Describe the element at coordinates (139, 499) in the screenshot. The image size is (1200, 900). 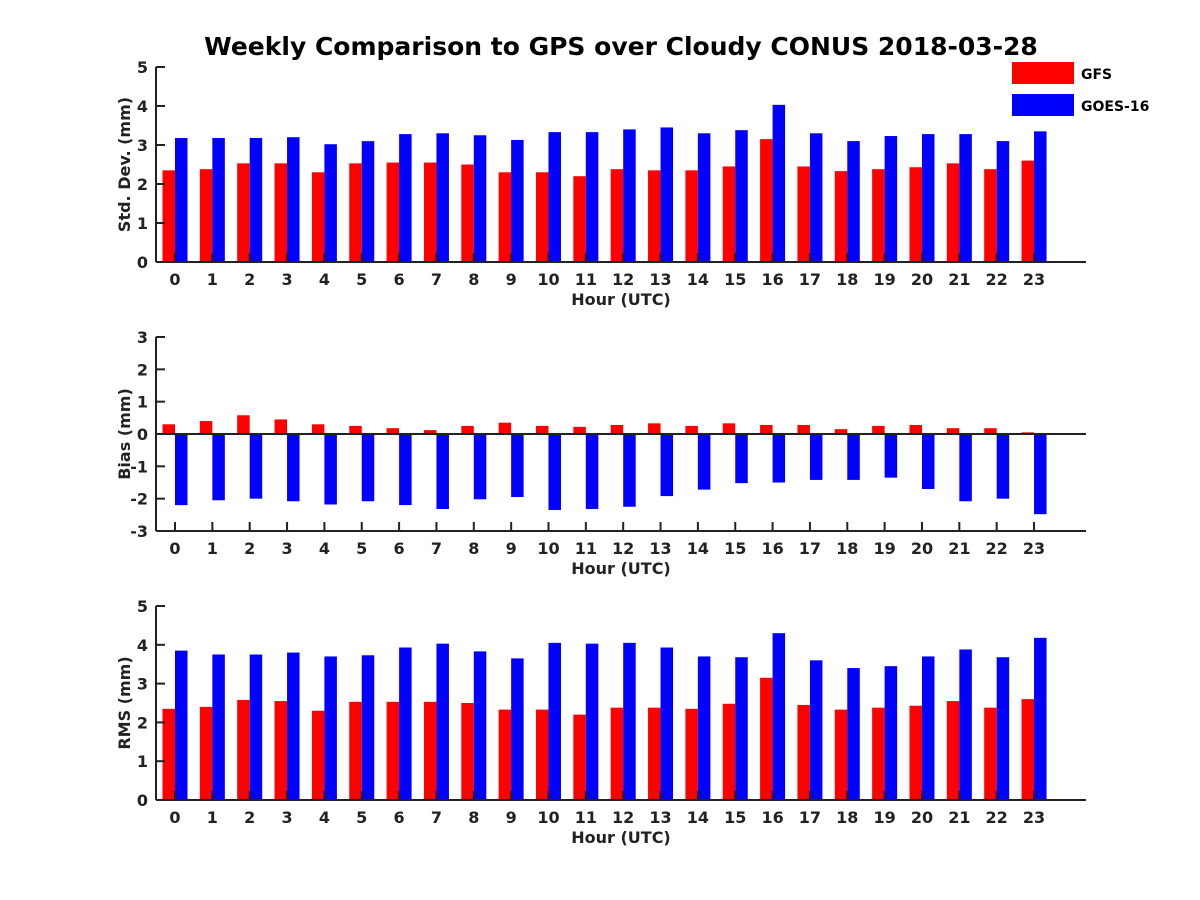
I see `y-tick-label: -2` at that location.